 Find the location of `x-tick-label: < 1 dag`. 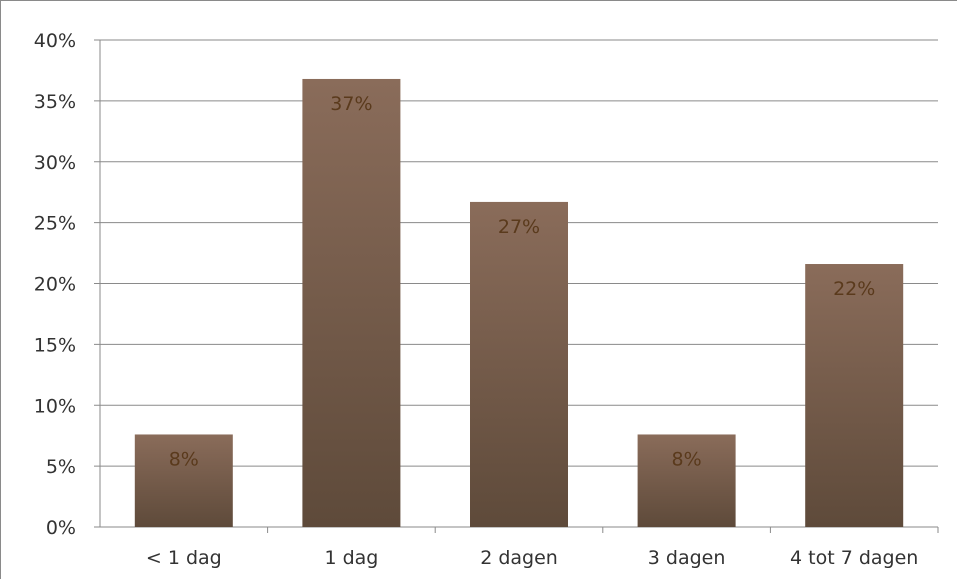

x-tick-label: < 1 dag is located at coordinates (184, 558).